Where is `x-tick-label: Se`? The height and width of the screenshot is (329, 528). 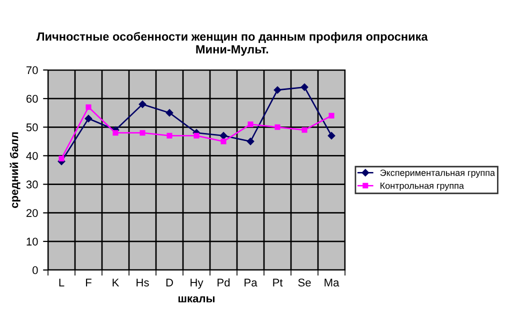
x-tick-label: Se is located at coordinates (304, 282).